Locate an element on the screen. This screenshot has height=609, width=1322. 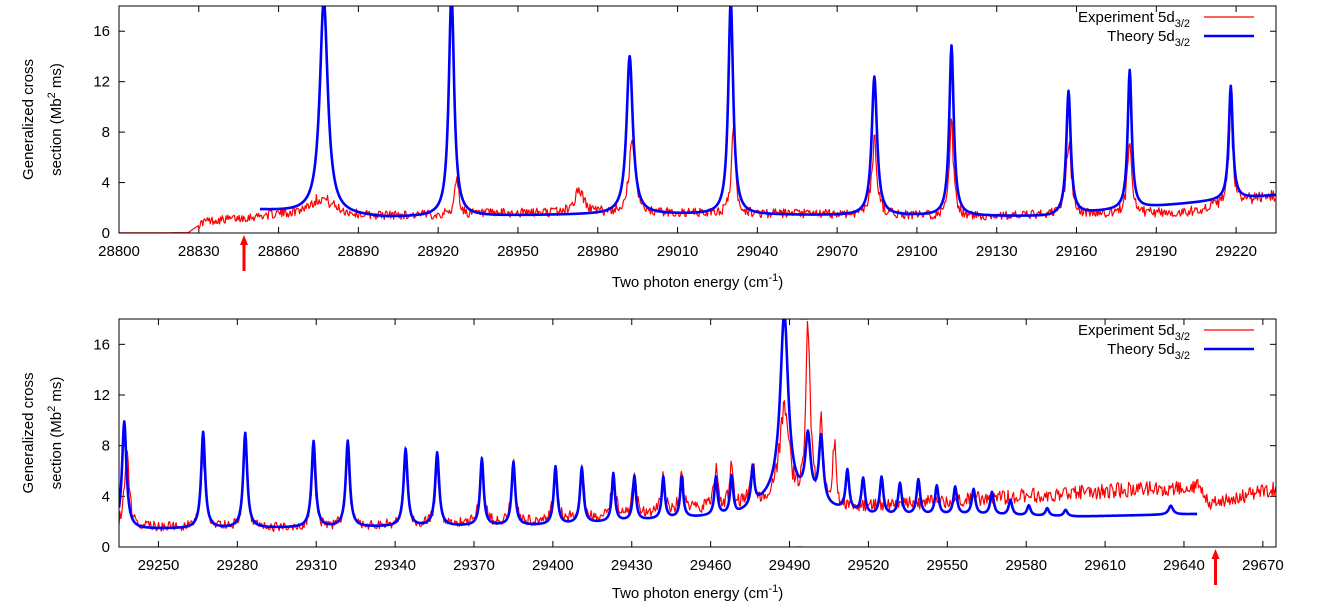
x-tick-label: 29370 is located at coordinates (474, 565).